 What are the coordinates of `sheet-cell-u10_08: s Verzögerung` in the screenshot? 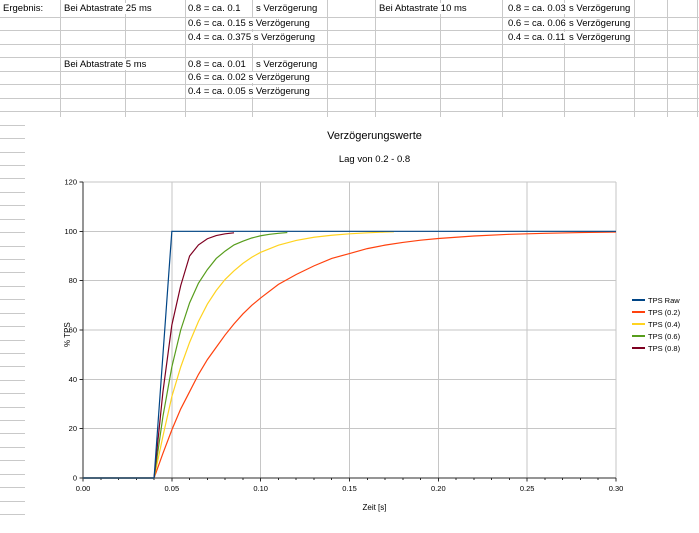 It's located at (600, 8).